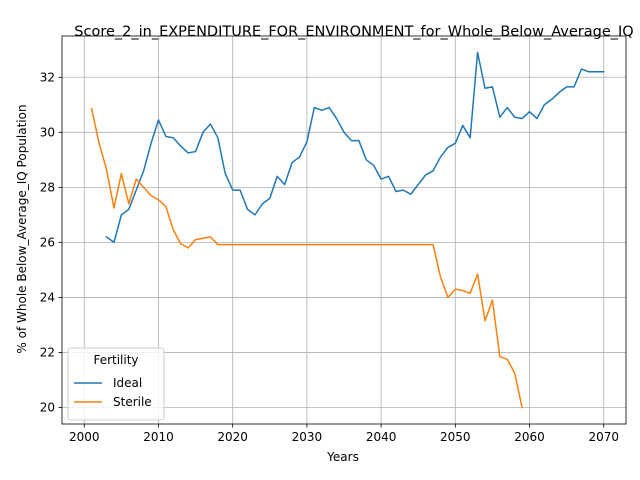 The image size is (640, 480). What do you see at coordinates (47, 407) in the screenshot?
I see `y-tick-label: 20` at bounding box center [47, 407].